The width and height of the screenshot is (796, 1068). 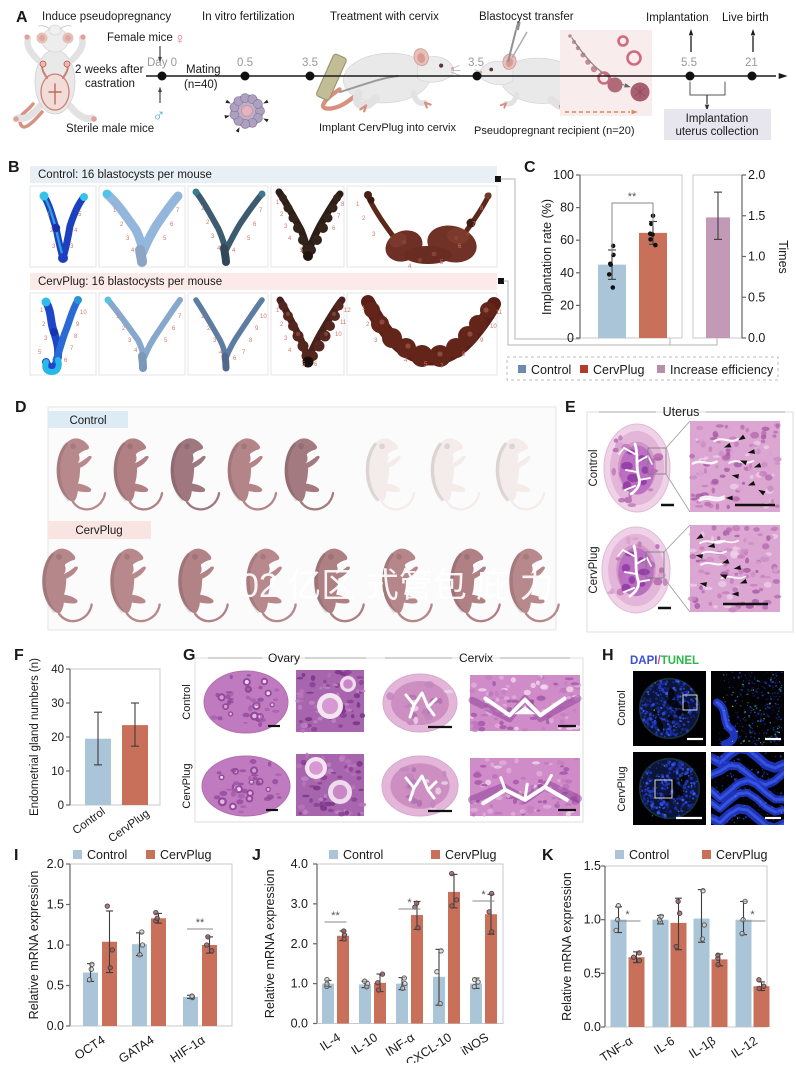 I want to click on svg-text: F, so click(x=19, y=655).